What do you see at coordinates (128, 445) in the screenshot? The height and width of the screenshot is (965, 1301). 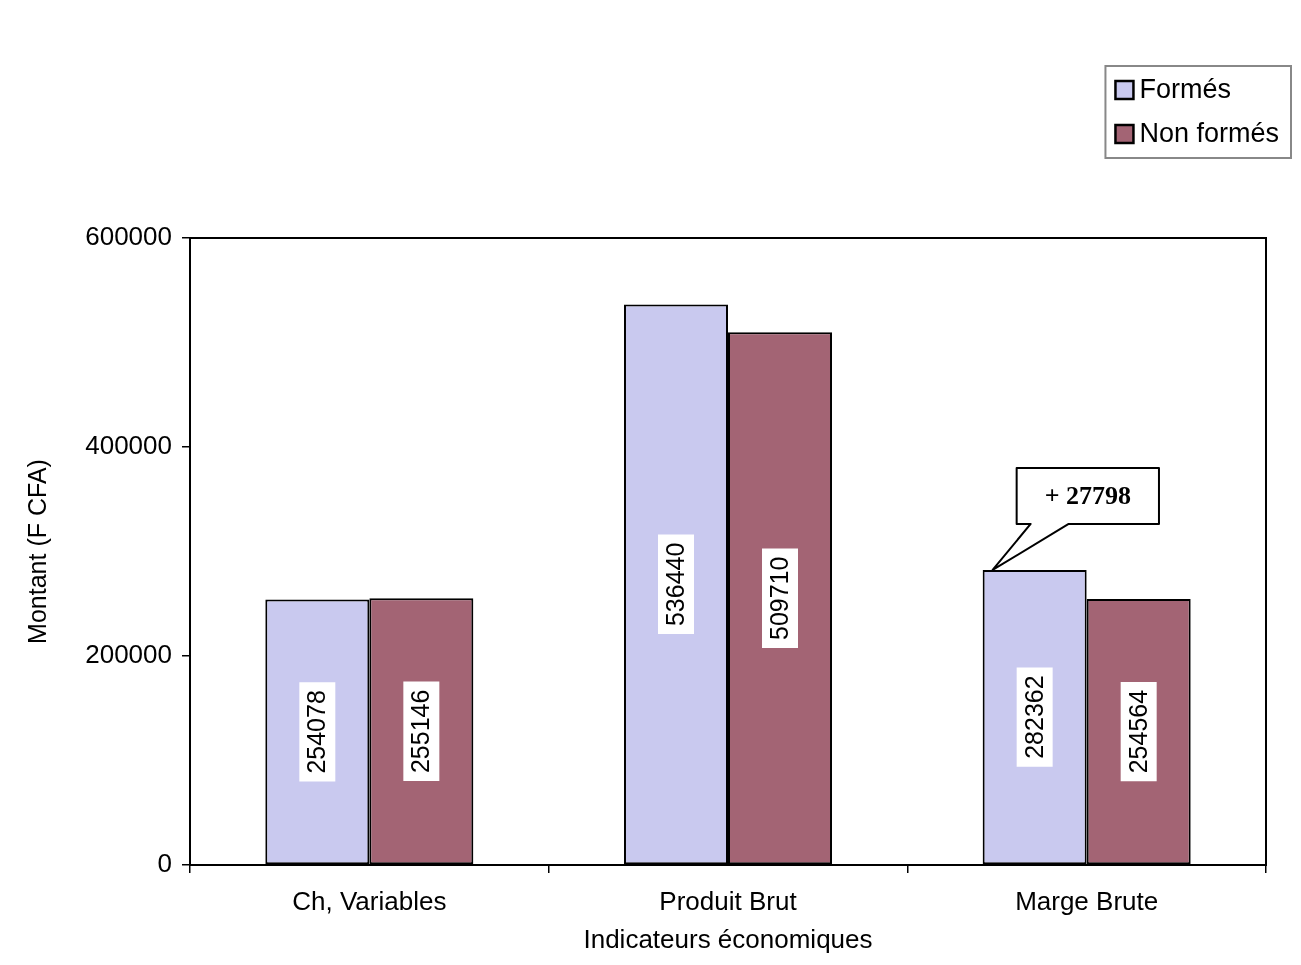 I see `y-tick-label: 400000` at bounding box center [128, 445].